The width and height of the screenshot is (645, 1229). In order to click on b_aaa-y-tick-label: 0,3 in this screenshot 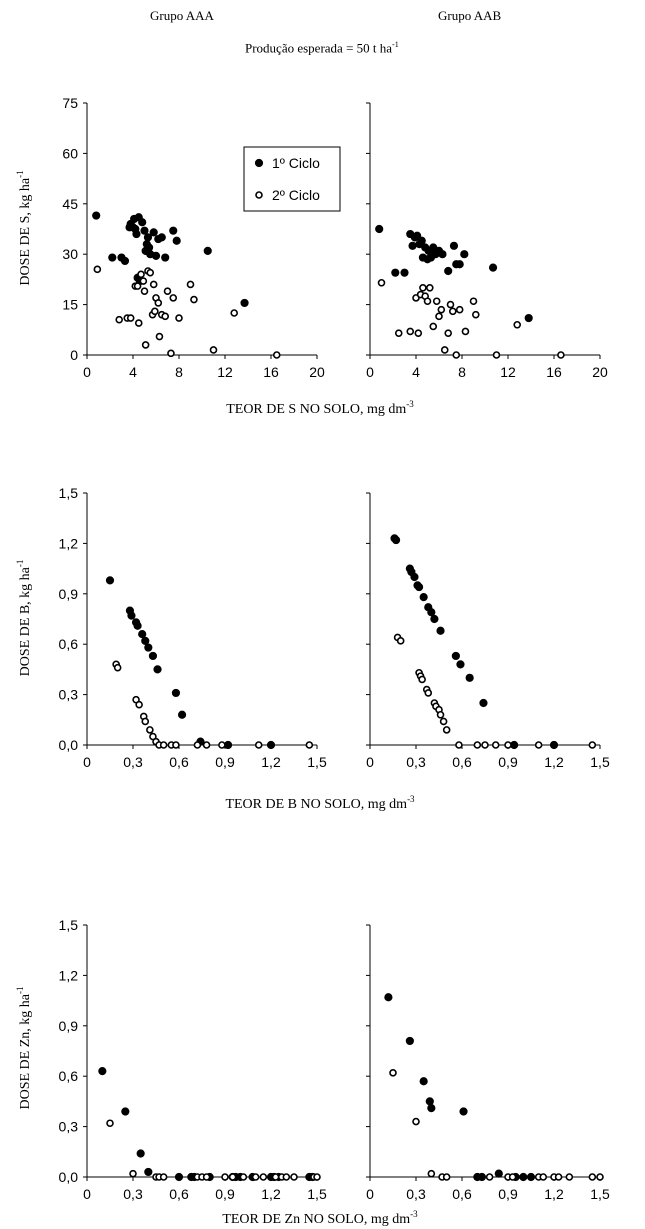, I will do `click(69, 695)`.